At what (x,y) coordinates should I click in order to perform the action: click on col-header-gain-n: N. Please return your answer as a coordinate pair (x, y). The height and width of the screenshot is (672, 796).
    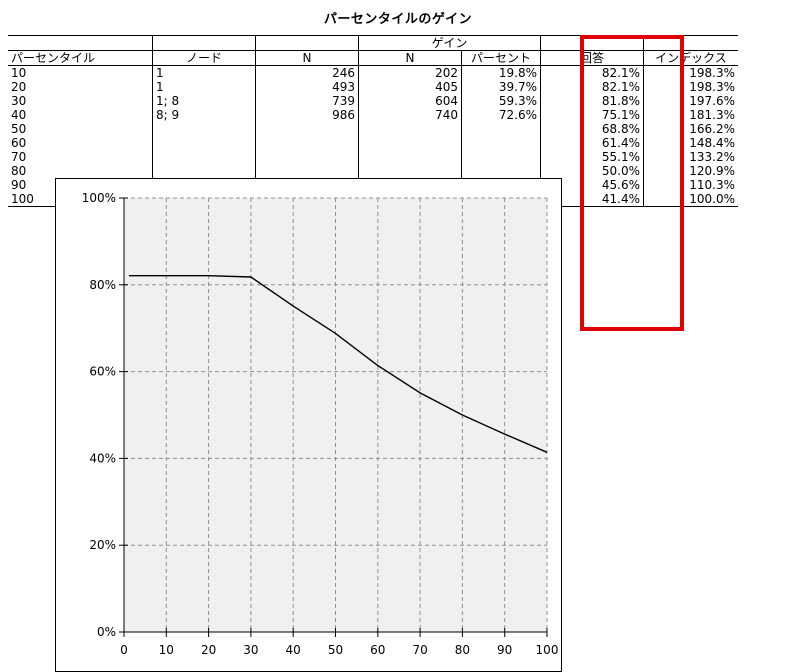
    Looking at the image, I should click on (410, 58).